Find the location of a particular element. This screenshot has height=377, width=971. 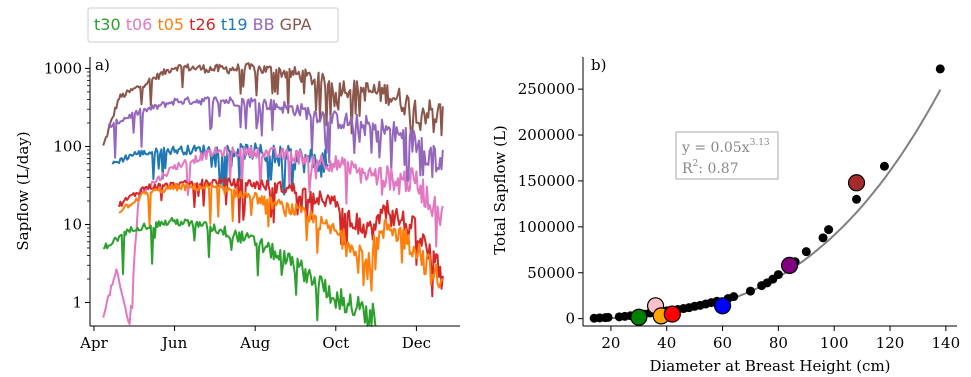

series-line-bb is located at coordinates (275, 140).